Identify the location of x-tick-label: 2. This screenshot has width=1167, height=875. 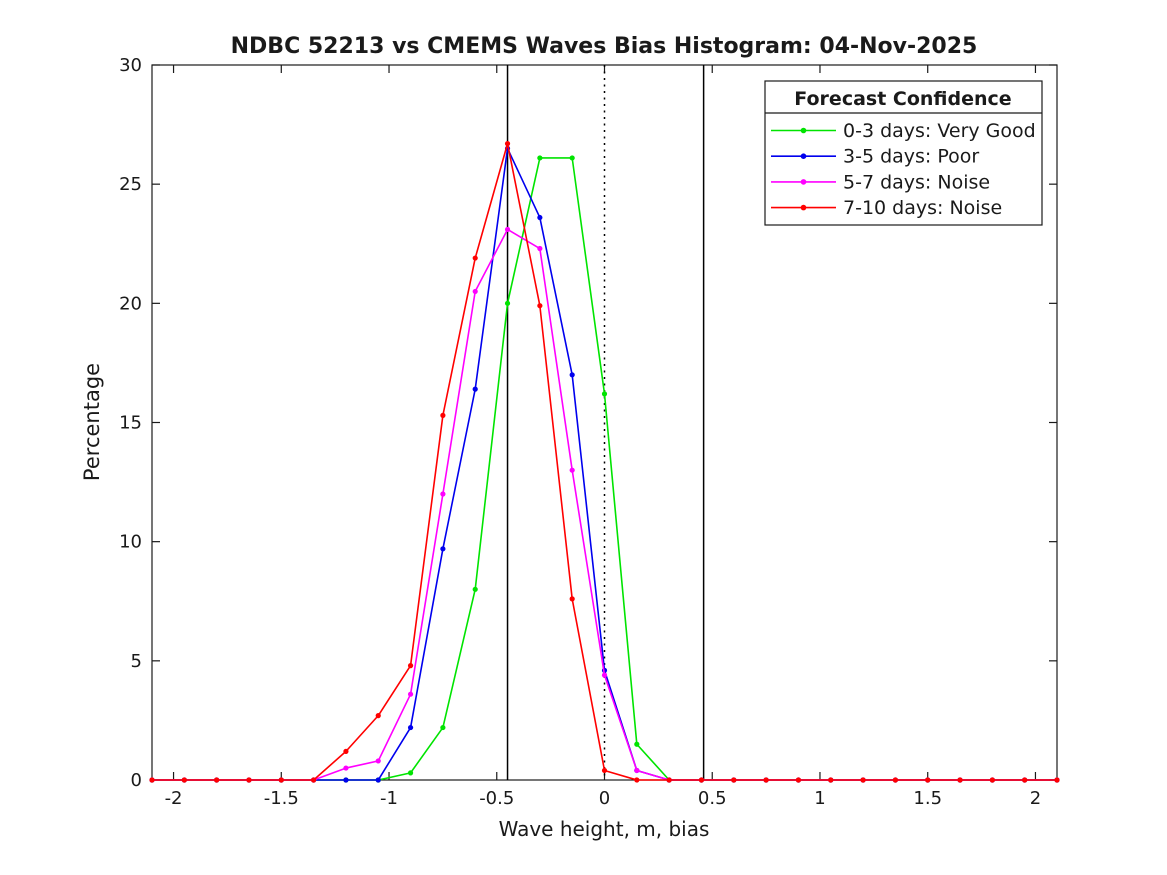
(1035, 798).